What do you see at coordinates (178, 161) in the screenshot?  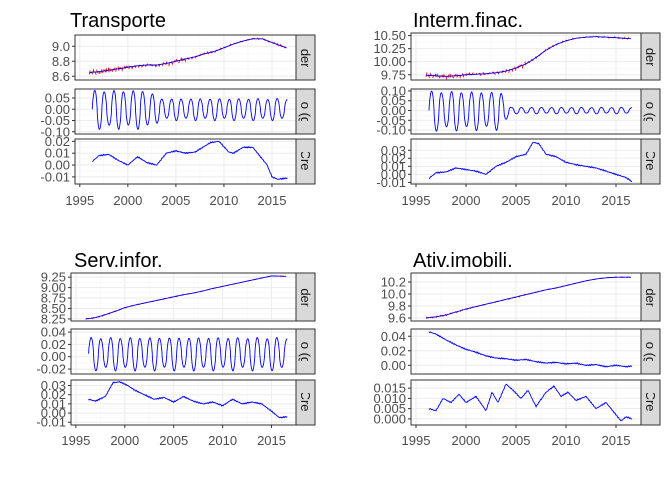 I see `facet-panel: 0.020.010.00-0.01 Taxa de Crescimento` at bounding box center [178, 161].